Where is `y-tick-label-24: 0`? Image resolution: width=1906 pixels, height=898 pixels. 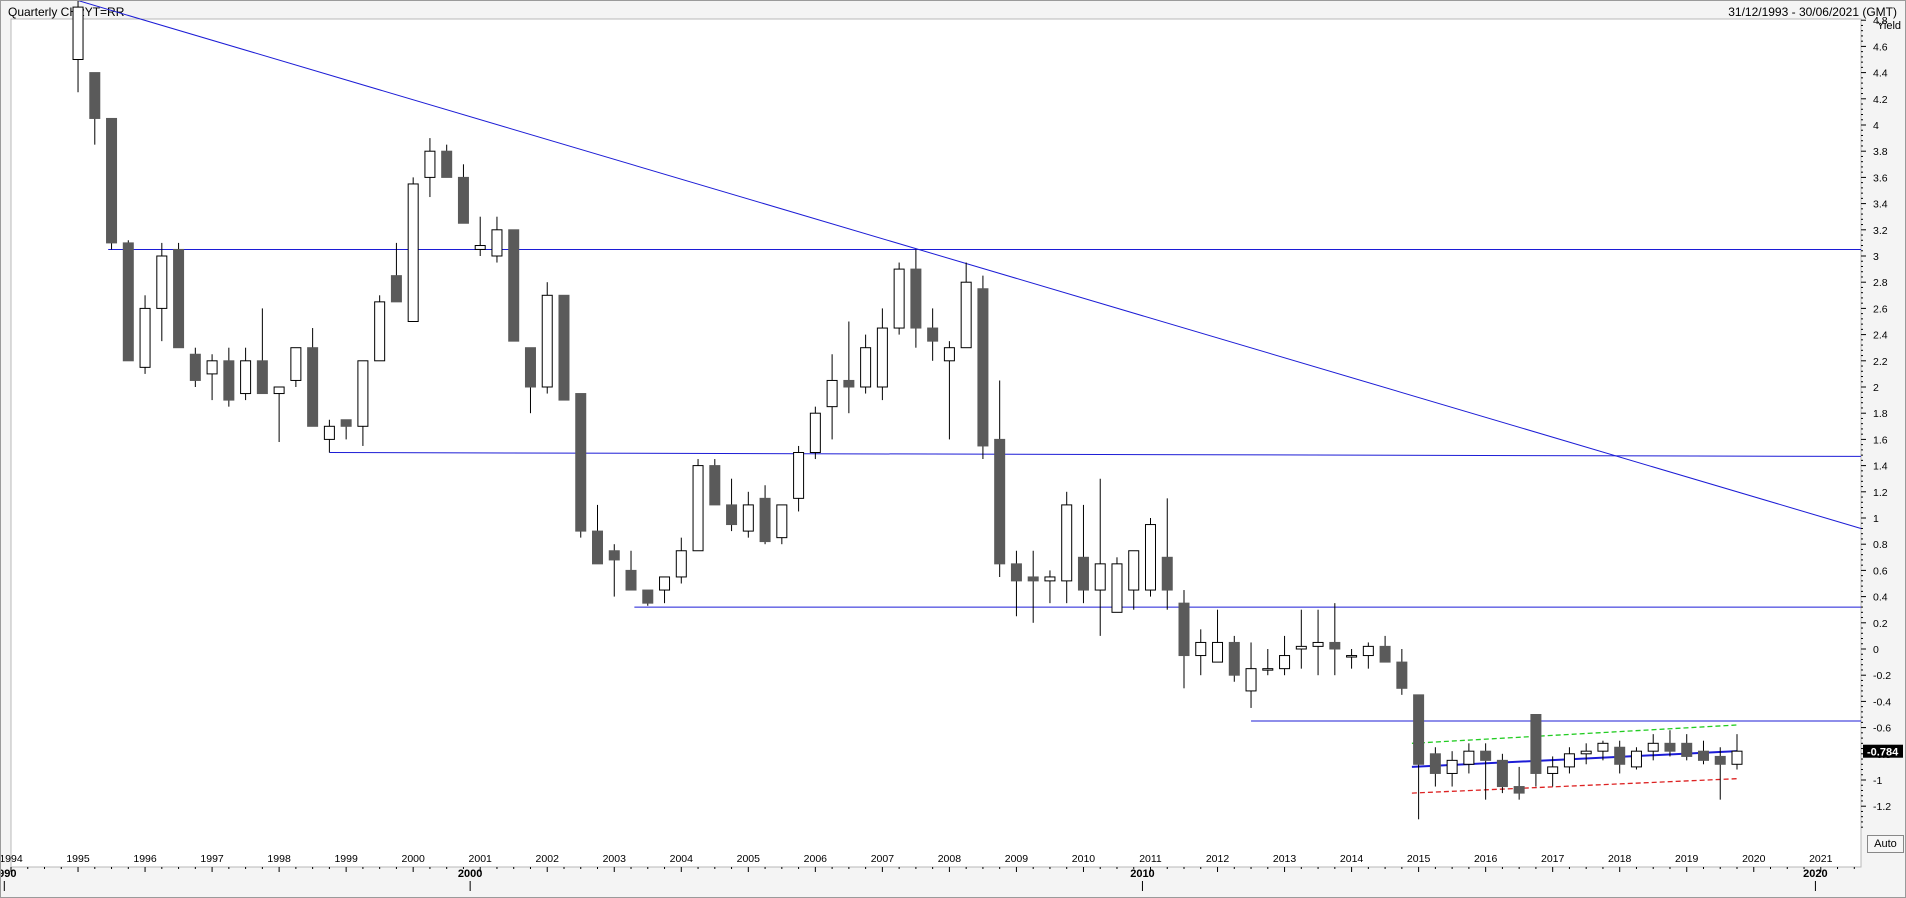
y-tick-label-24: 0 is located at coordinates (1876, 650).